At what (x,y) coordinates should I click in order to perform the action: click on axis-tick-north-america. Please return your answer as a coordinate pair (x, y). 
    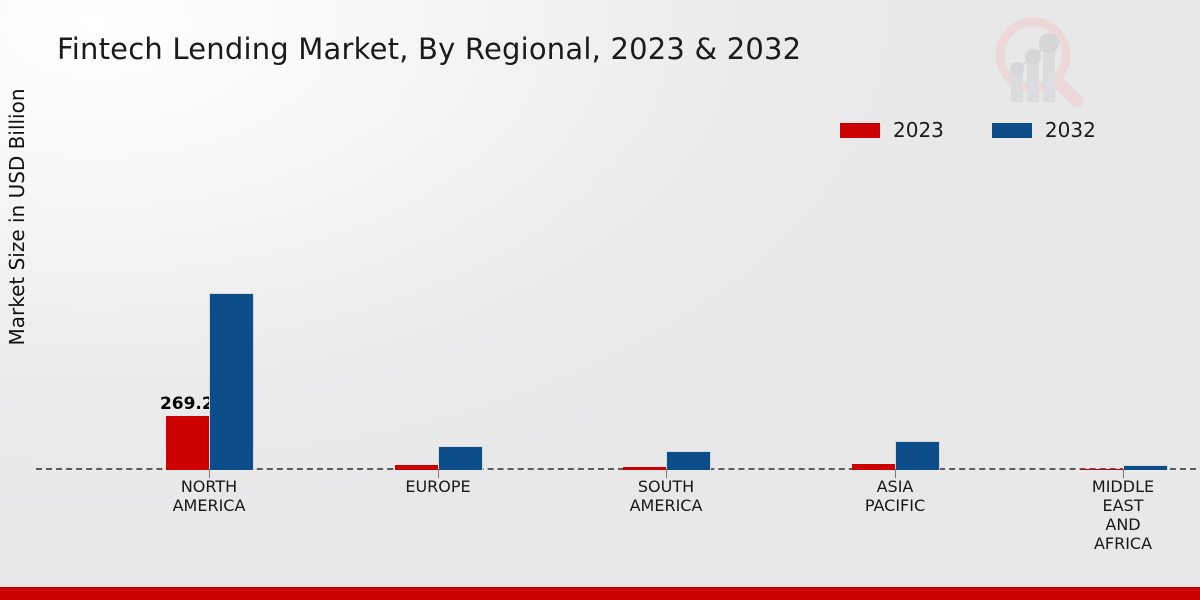
    Looking at the image, I should click on (209, 473).